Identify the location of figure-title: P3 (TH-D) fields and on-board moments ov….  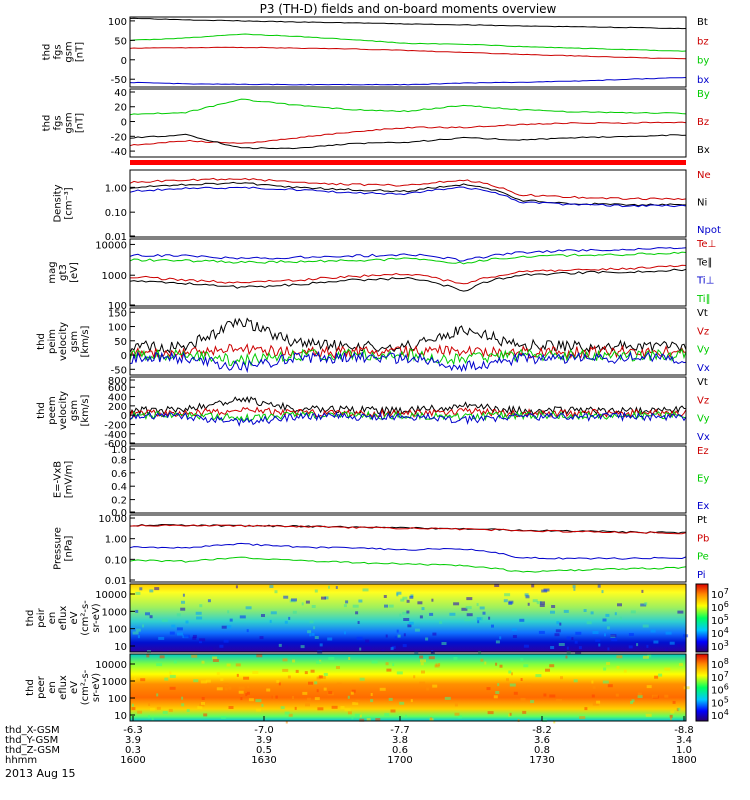
(408, 9).